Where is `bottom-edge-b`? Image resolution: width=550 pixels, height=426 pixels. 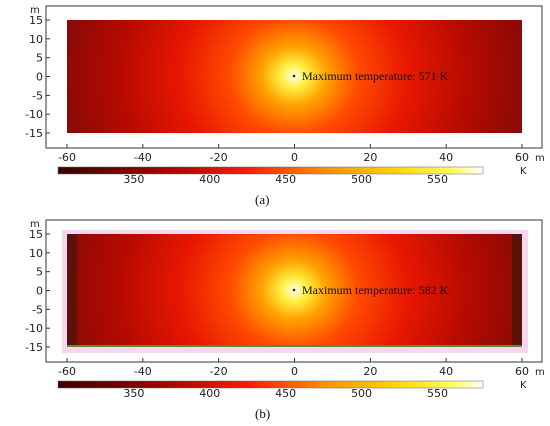 bottom-edge-b is located at coordinates (294, 346).